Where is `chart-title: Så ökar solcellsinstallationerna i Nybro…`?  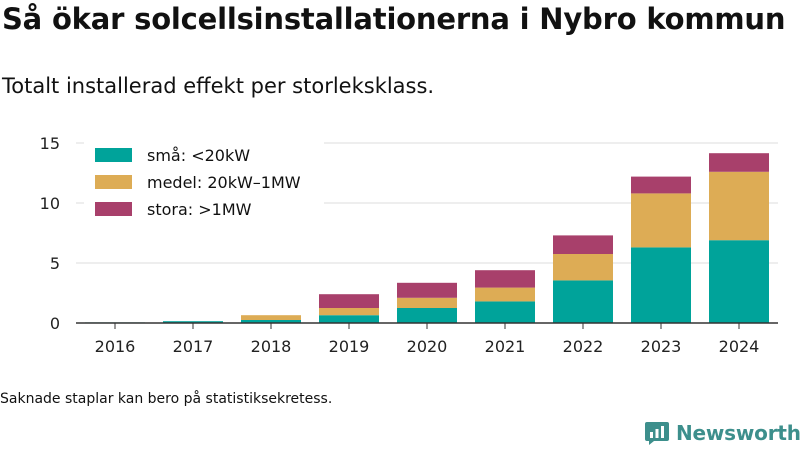
chart-title: Så ökar solcellsinstallationerna i Nybro… is located at coordinates (394, 19).